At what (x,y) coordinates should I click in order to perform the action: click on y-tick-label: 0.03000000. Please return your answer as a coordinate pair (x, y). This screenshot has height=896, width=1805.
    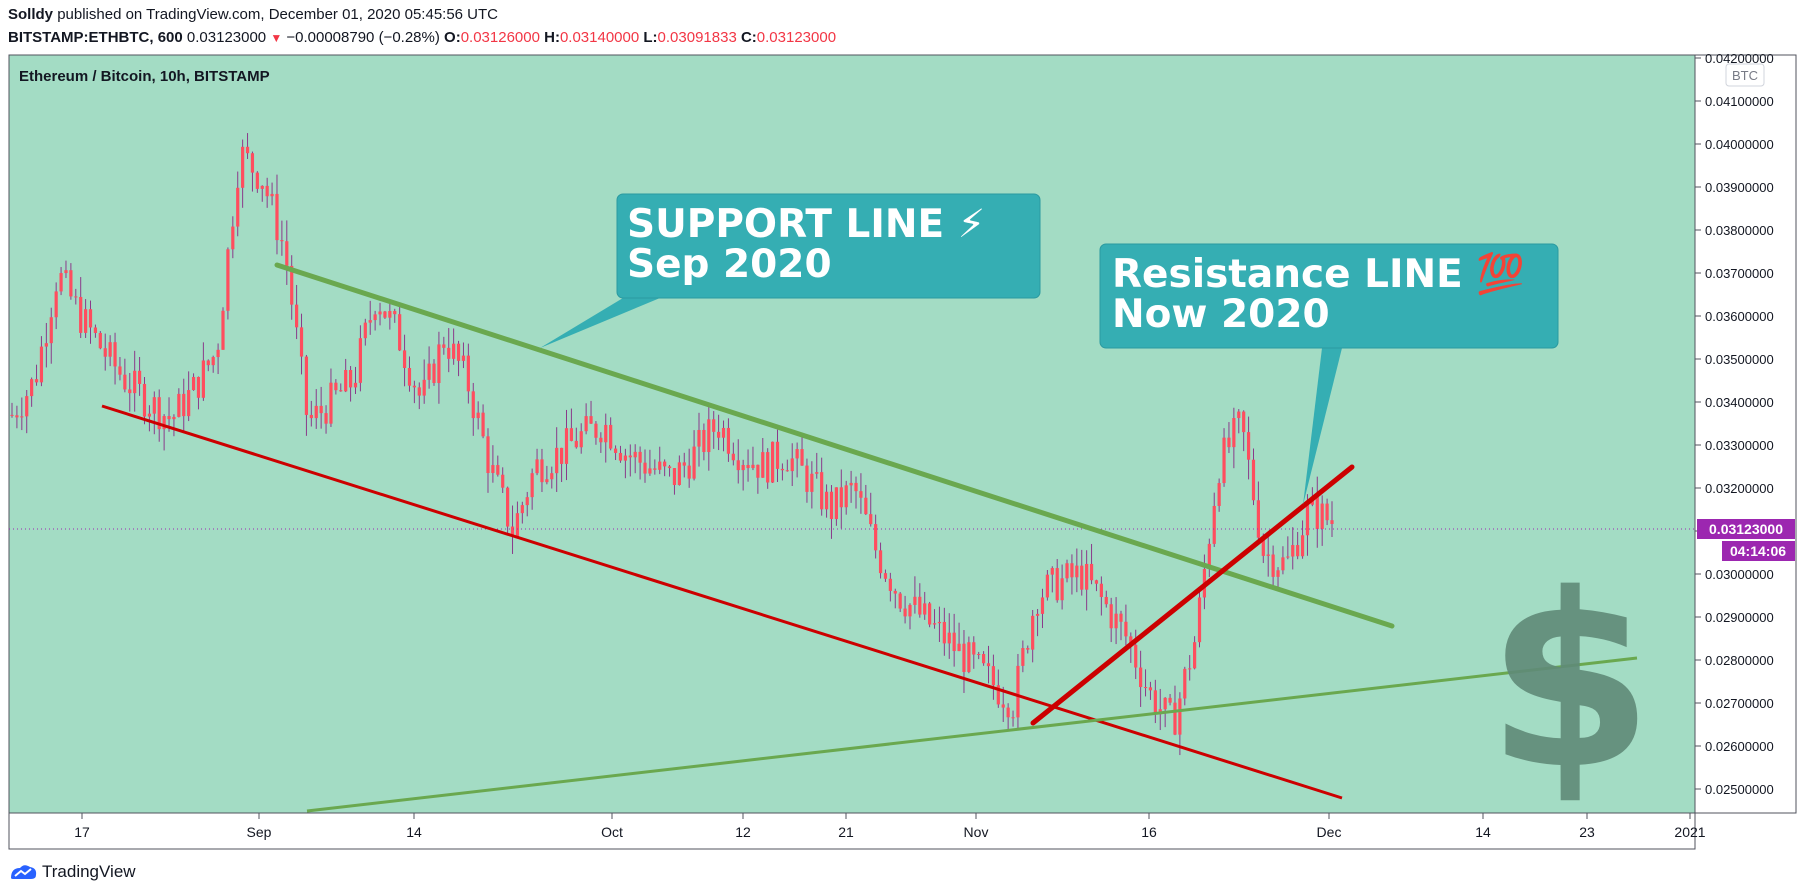
    Looking at the image, I should click on (1739, 574).